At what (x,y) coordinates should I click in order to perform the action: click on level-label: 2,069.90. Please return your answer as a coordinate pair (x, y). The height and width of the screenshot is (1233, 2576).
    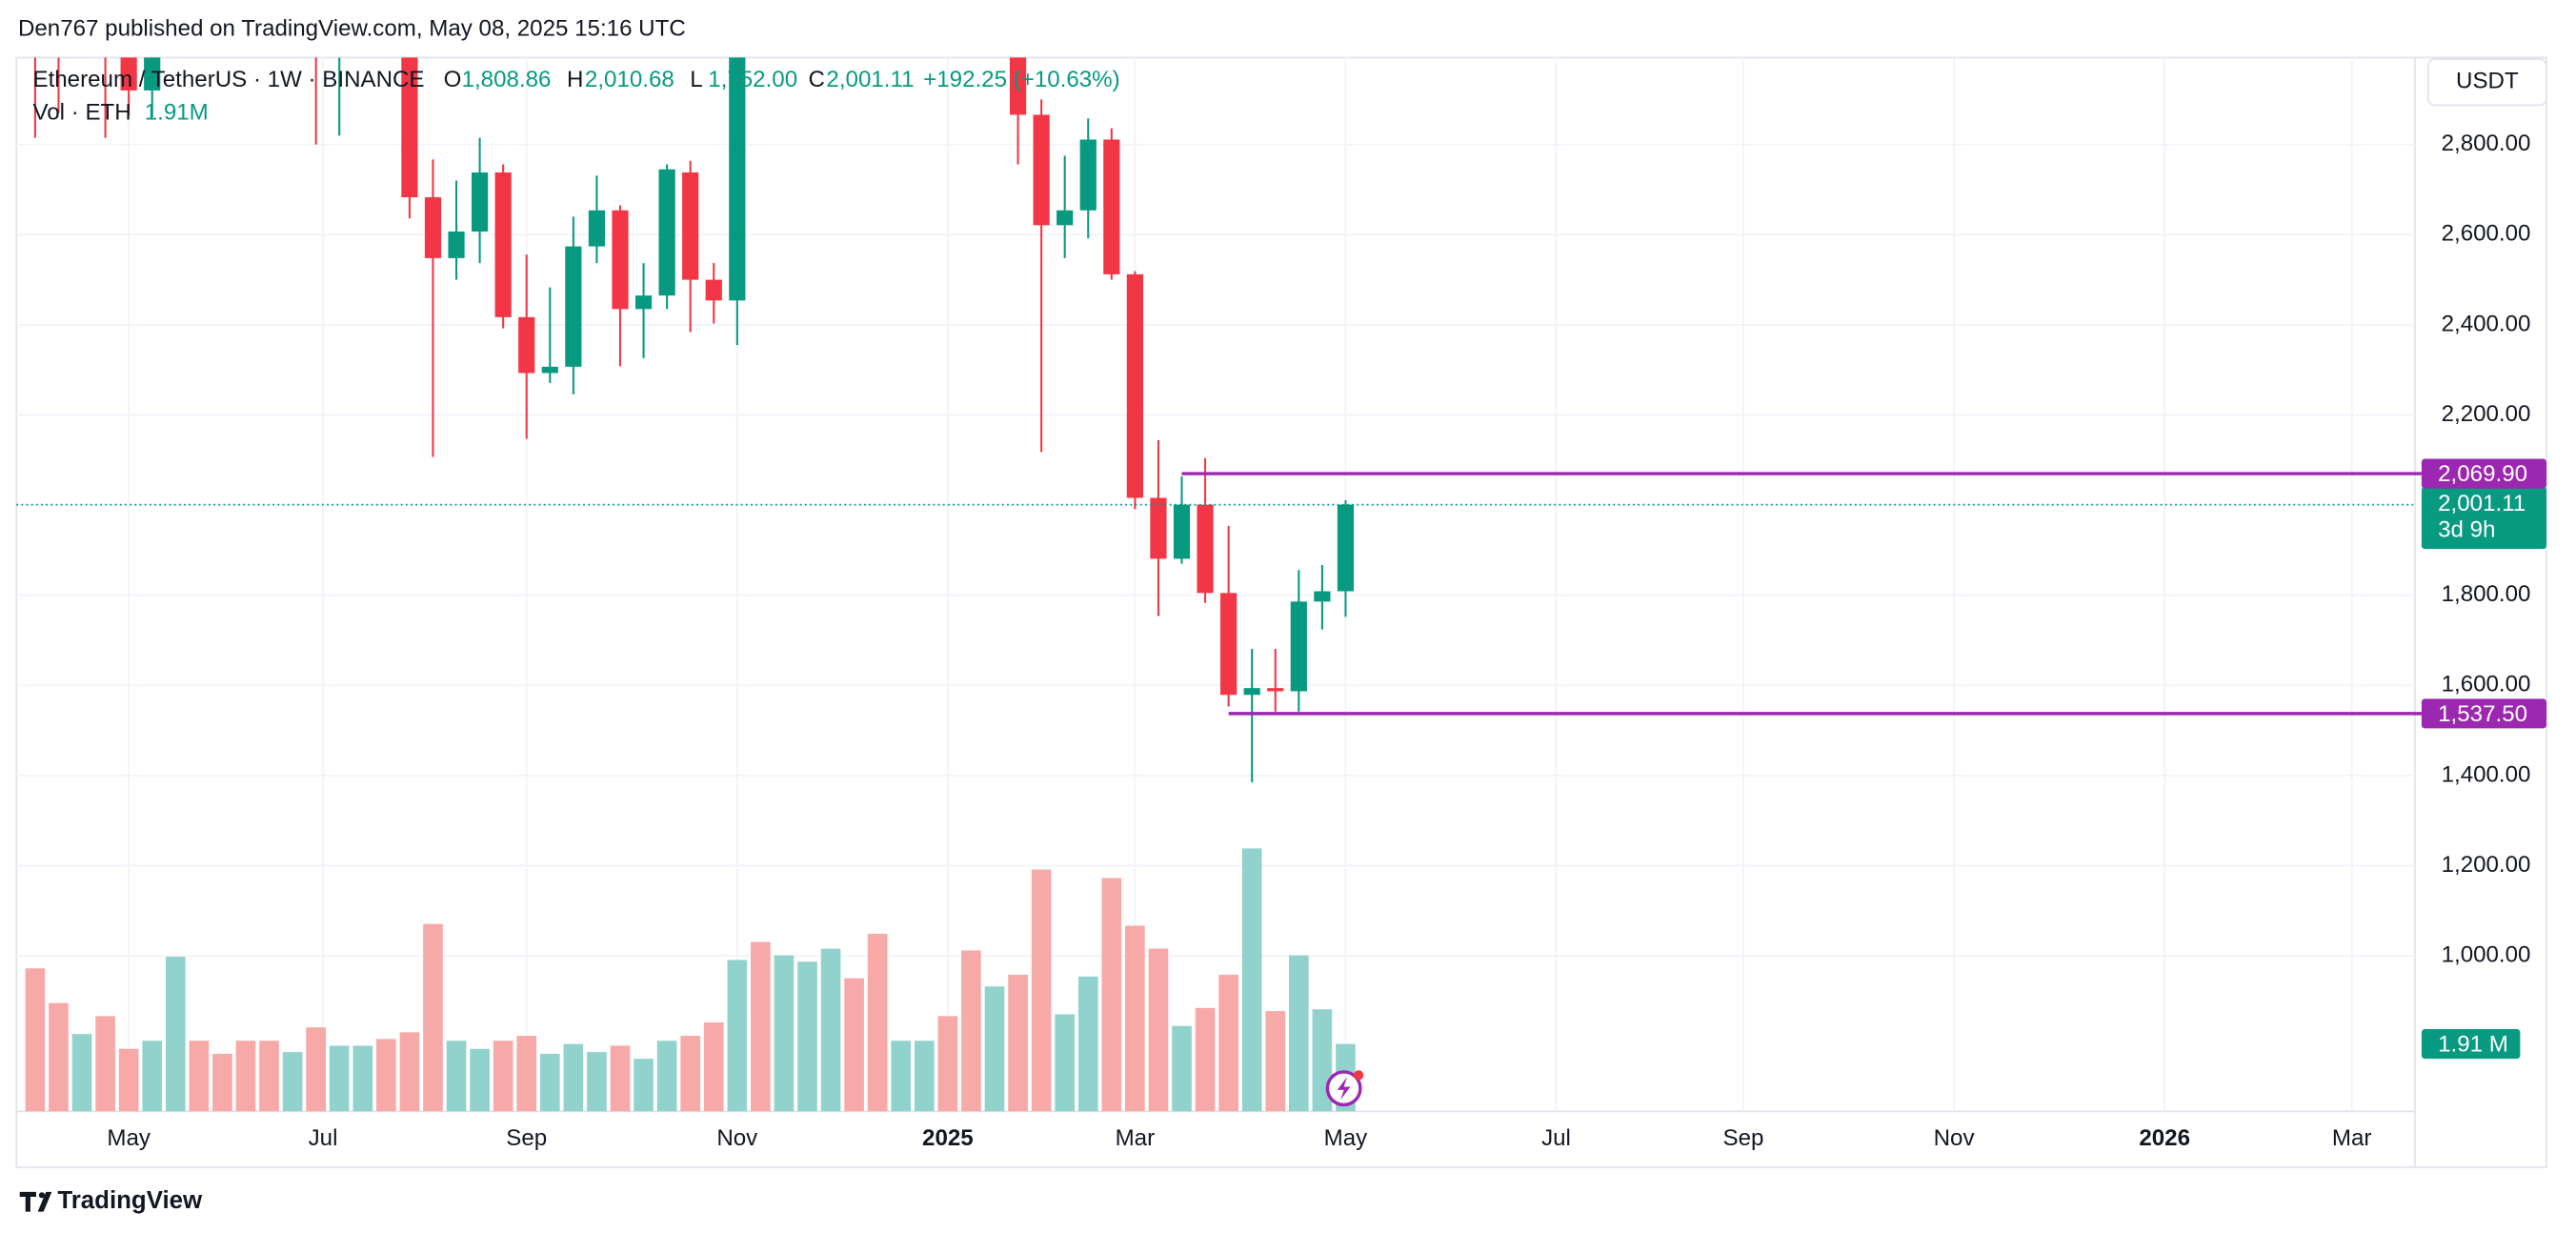
    Looking at the image, I should click on (2482, 474).